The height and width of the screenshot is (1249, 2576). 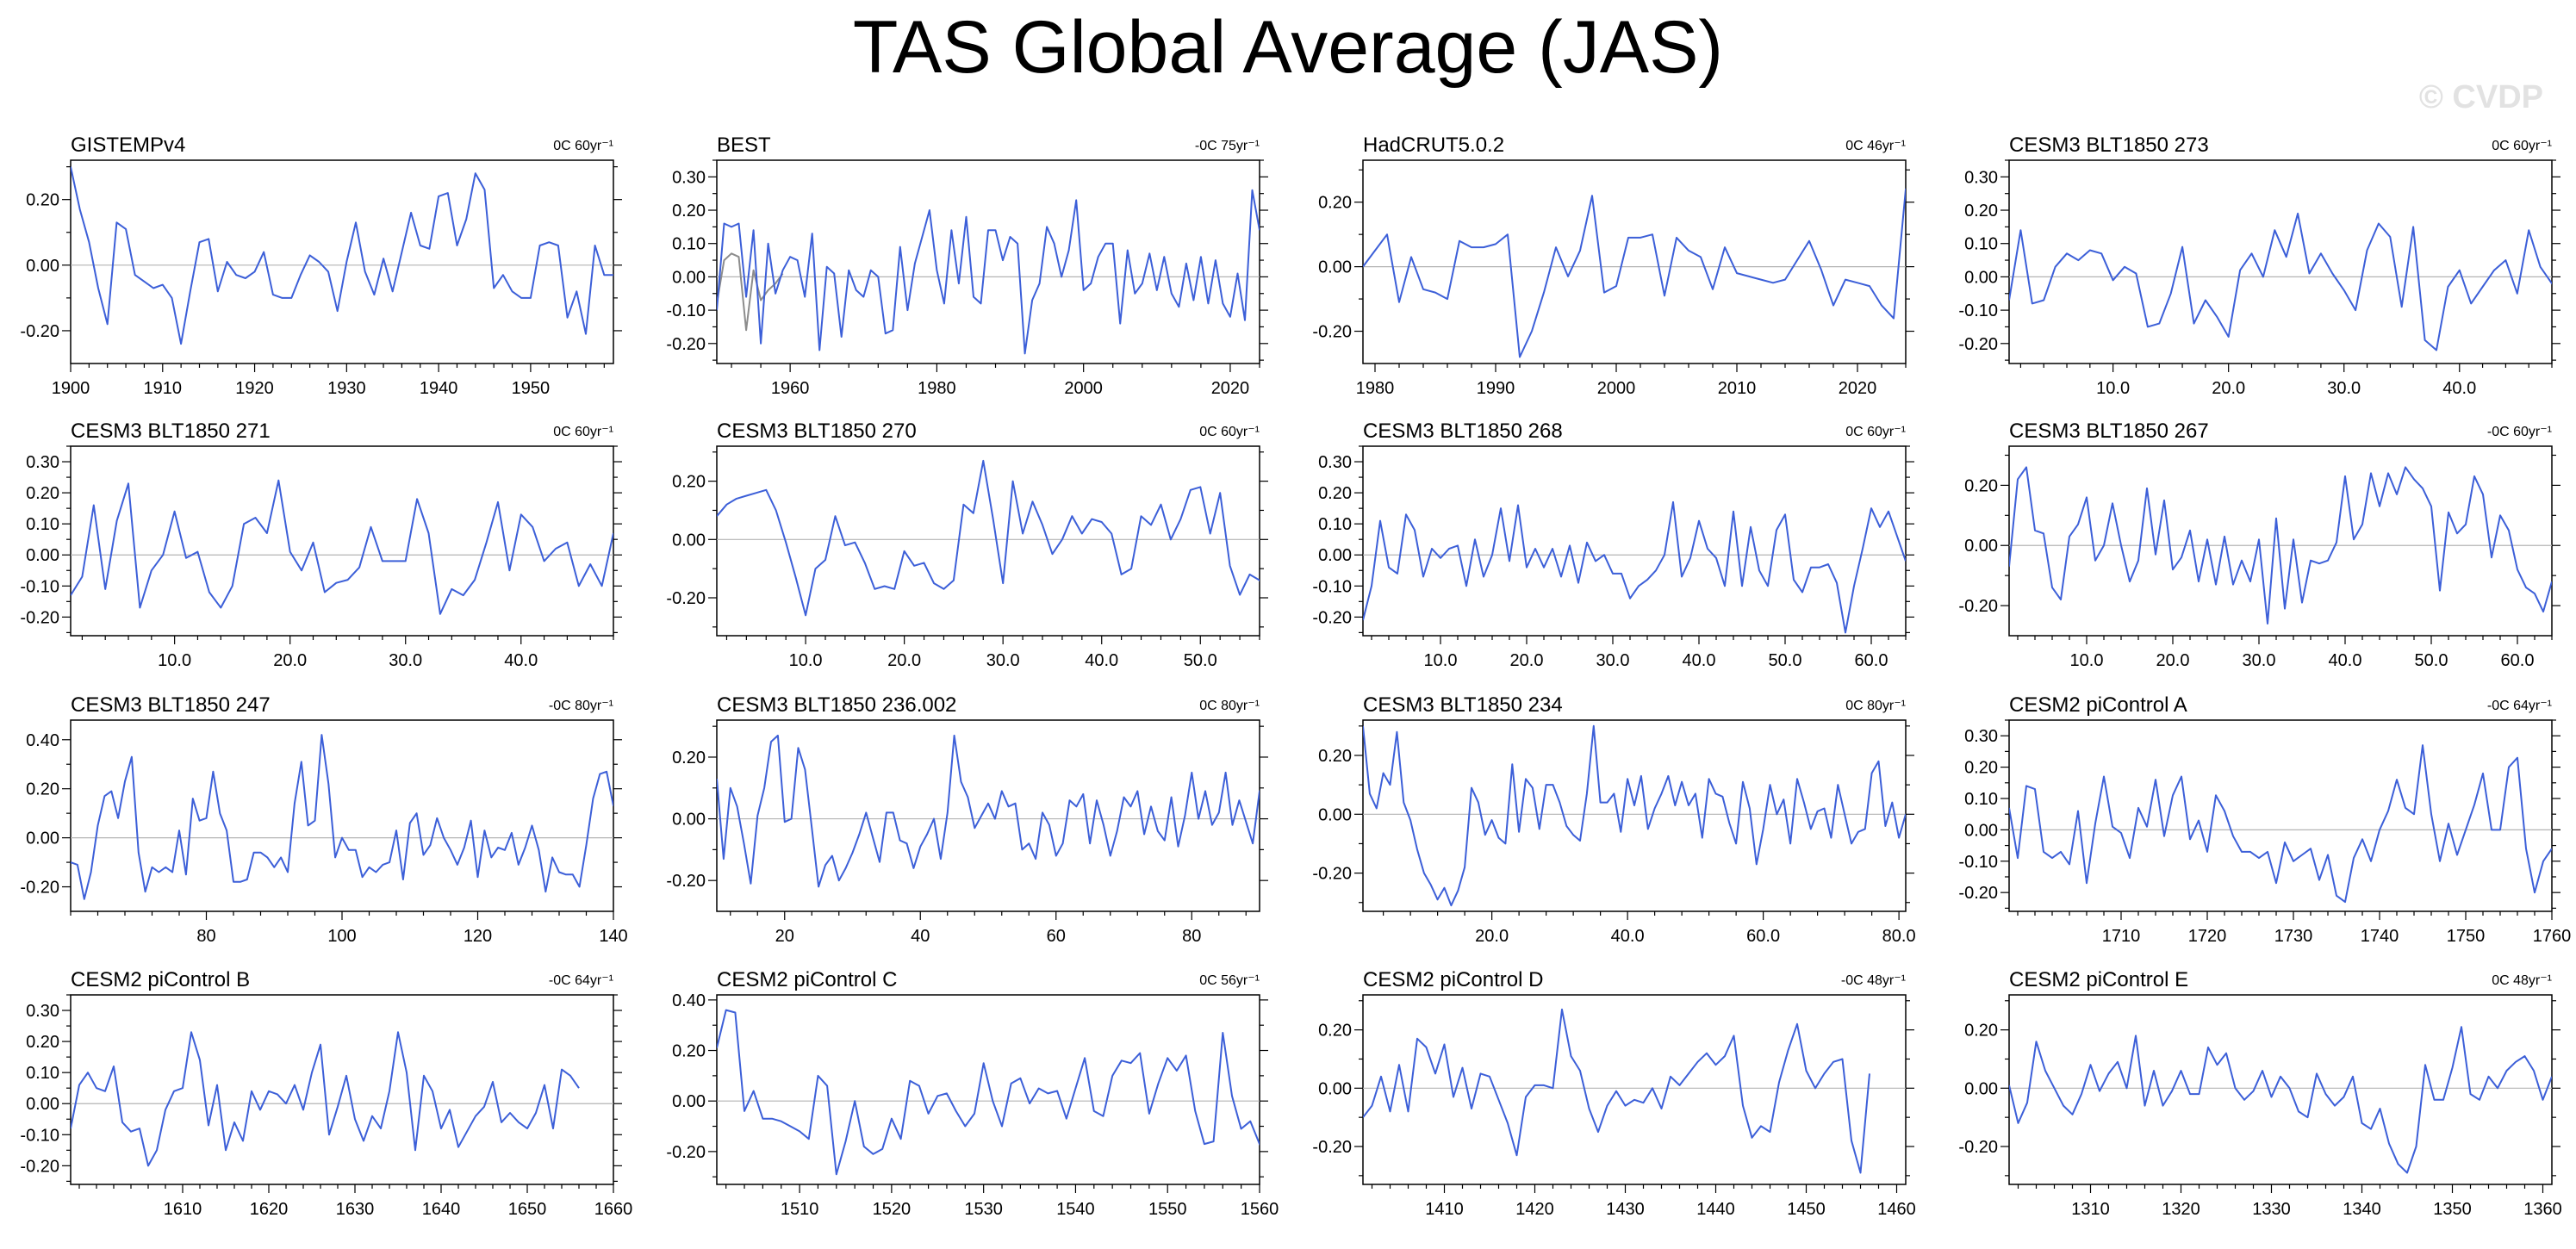 What do you see at coordinates (1168, 1209) in the screenshot?
I see `x-tick-label: 1550` at bounding box center [1168, 1209].